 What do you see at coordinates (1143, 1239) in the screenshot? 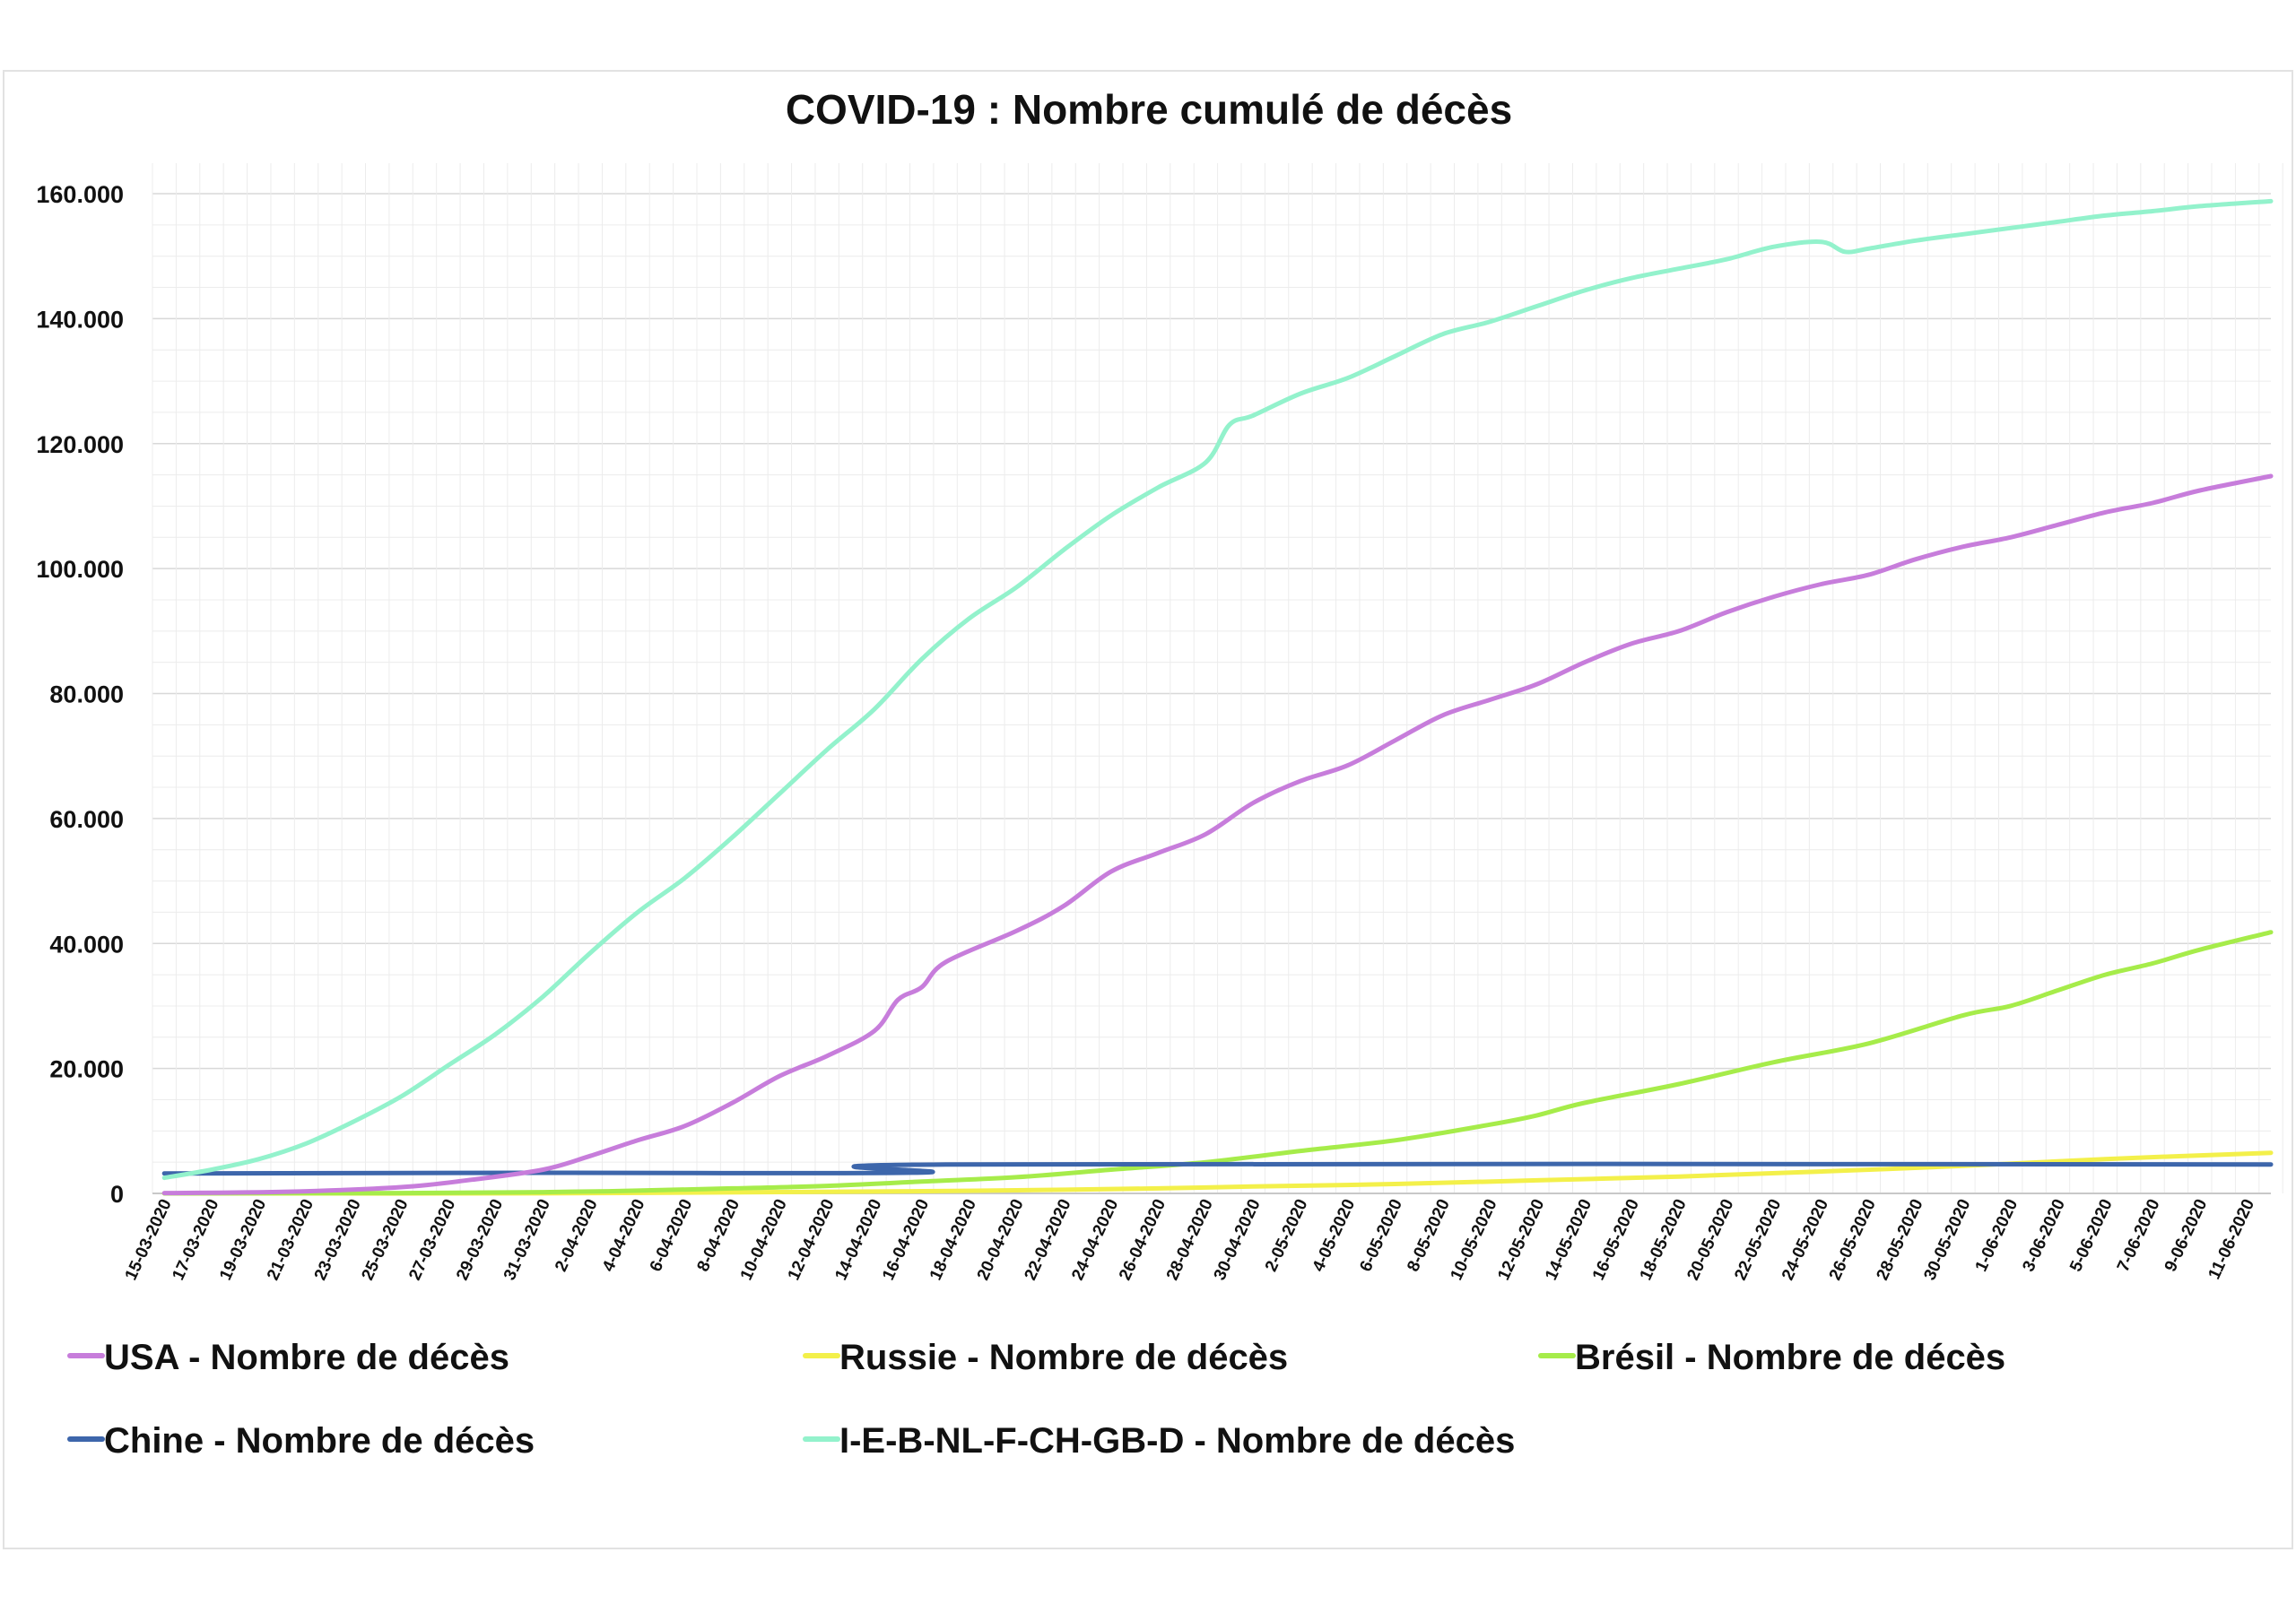
I see `x-tick-label: 26-04-2020` at bounding box center [1143, 1239].